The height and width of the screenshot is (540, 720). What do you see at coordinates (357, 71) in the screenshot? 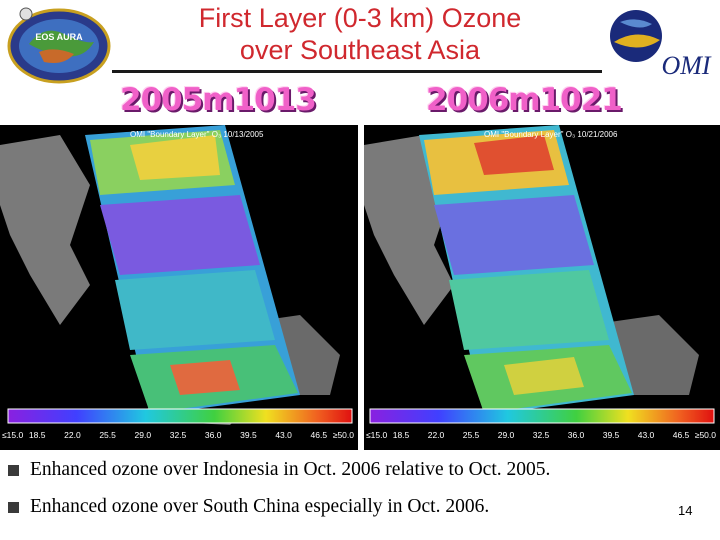
I see `title-underline` at bounding box center [357, 71].